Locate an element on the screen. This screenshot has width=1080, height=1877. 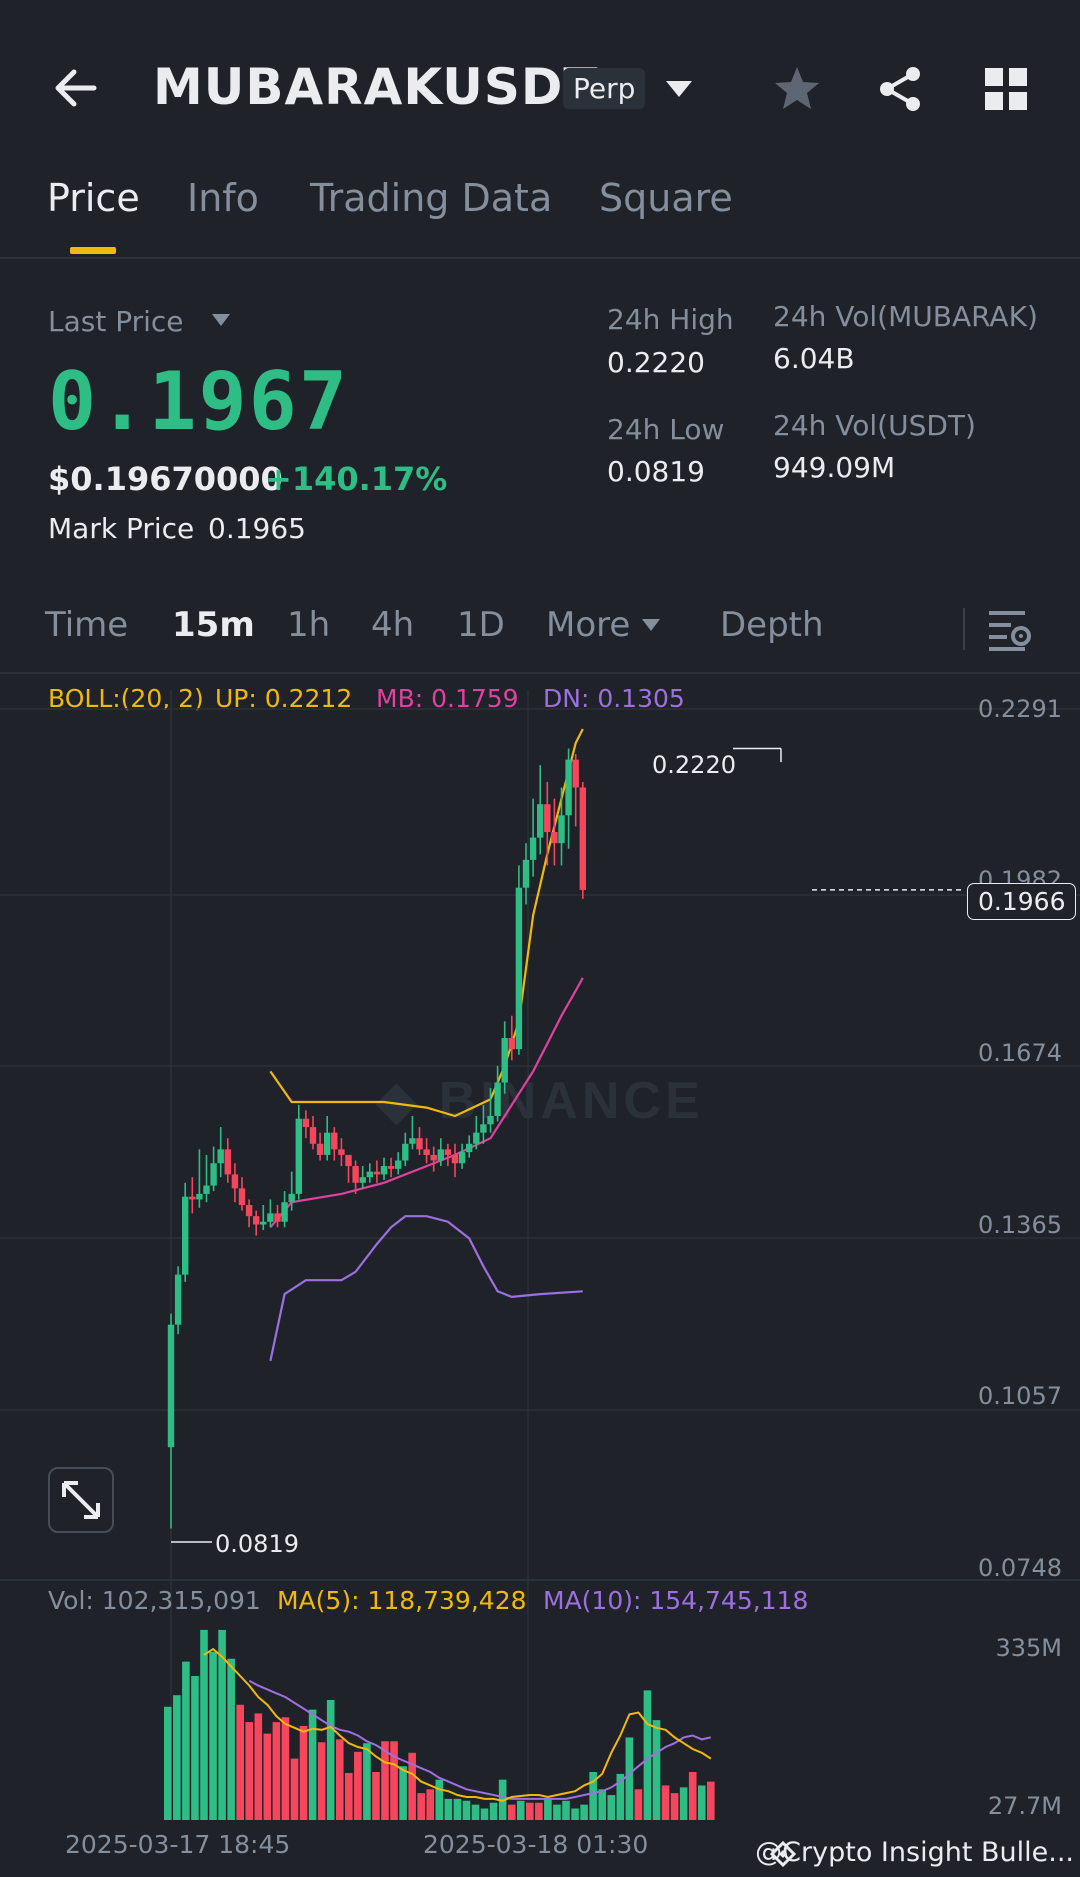
vol-quote-label: 24h Vol(USDT) is located at coordinates (874, 425).